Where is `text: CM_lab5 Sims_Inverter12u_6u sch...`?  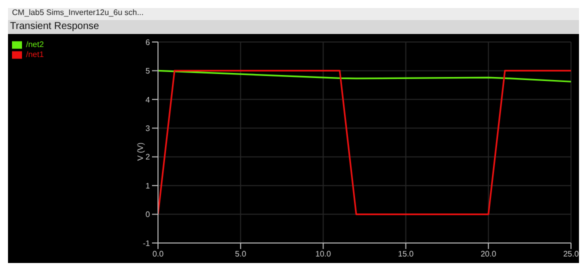
text: CM_lab5 Sims_Inverter12u_6u sch... is located at coordinates (78, 12).